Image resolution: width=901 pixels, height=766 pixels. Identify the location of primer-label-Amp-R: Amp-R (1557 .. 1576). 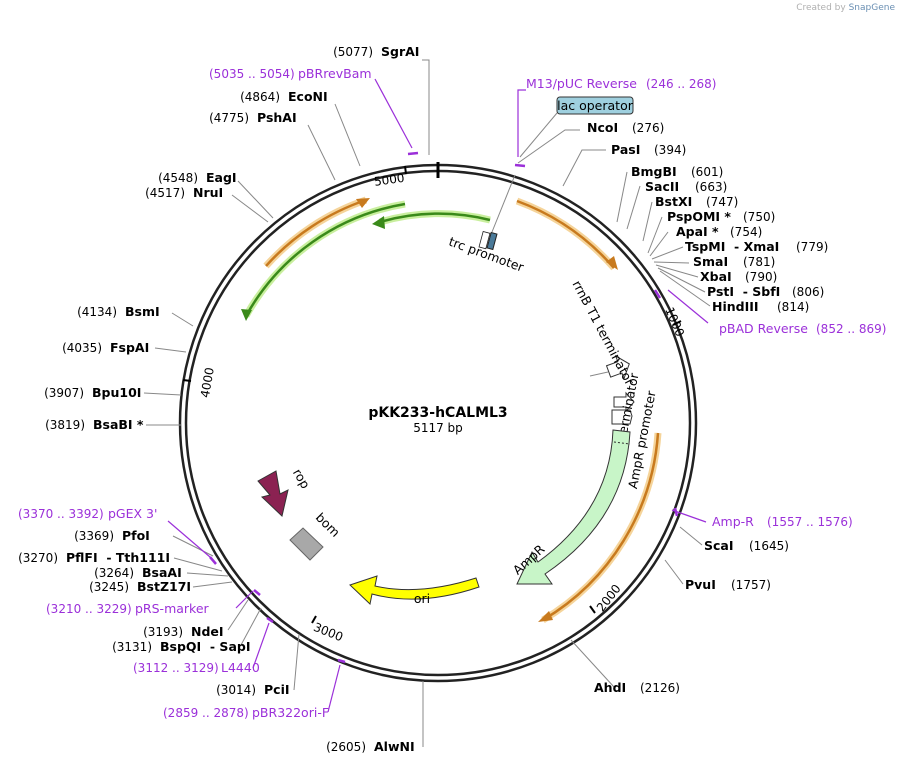
(782, 521).